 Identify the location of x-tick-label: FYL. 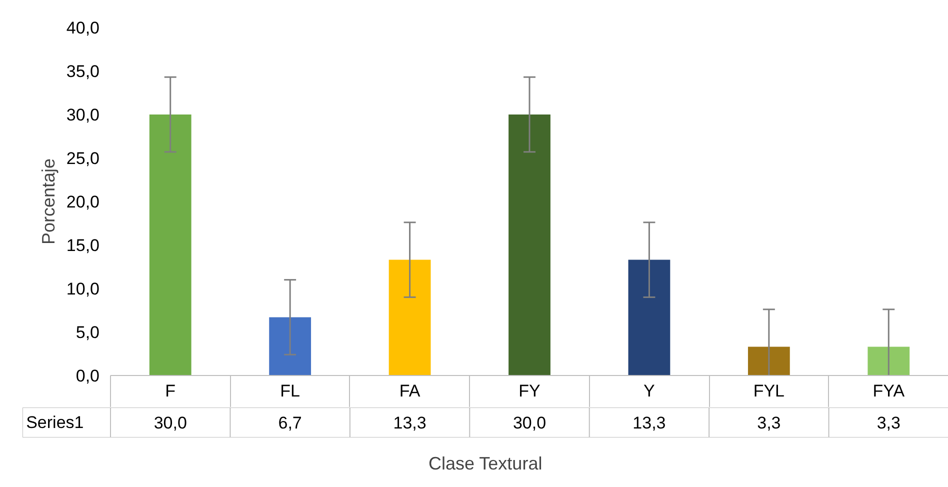
(769, 391).